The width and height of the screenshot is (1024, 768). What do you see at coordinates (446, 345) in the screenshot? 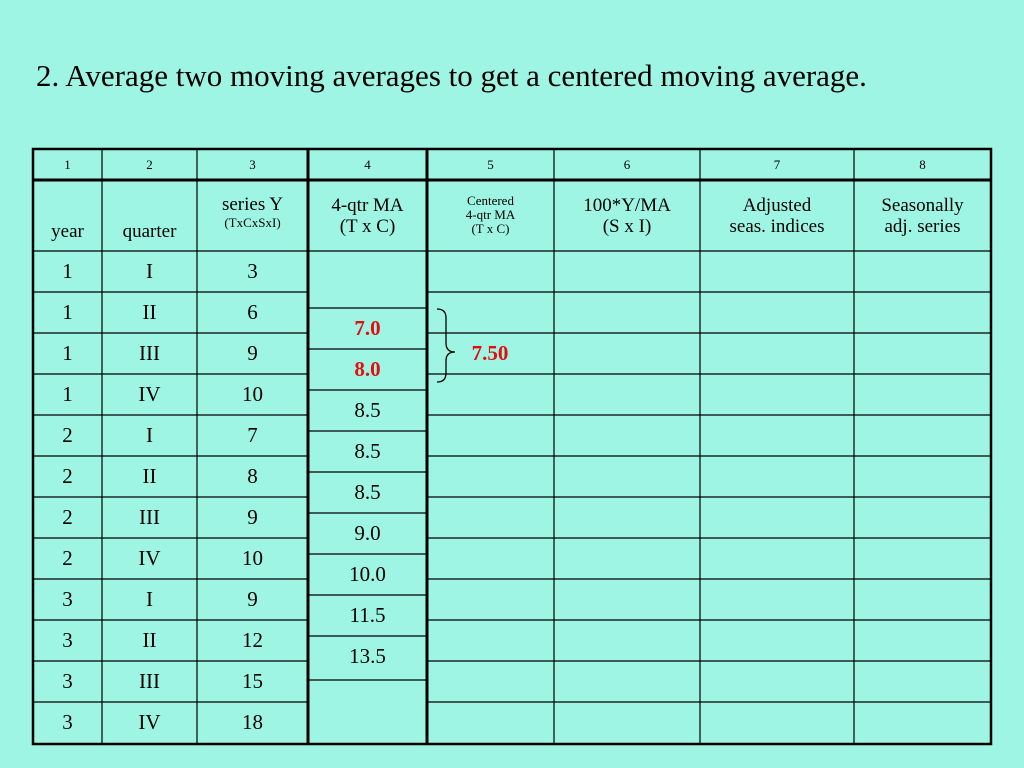
I see `brace-icon` at bounding box center [446, 345].